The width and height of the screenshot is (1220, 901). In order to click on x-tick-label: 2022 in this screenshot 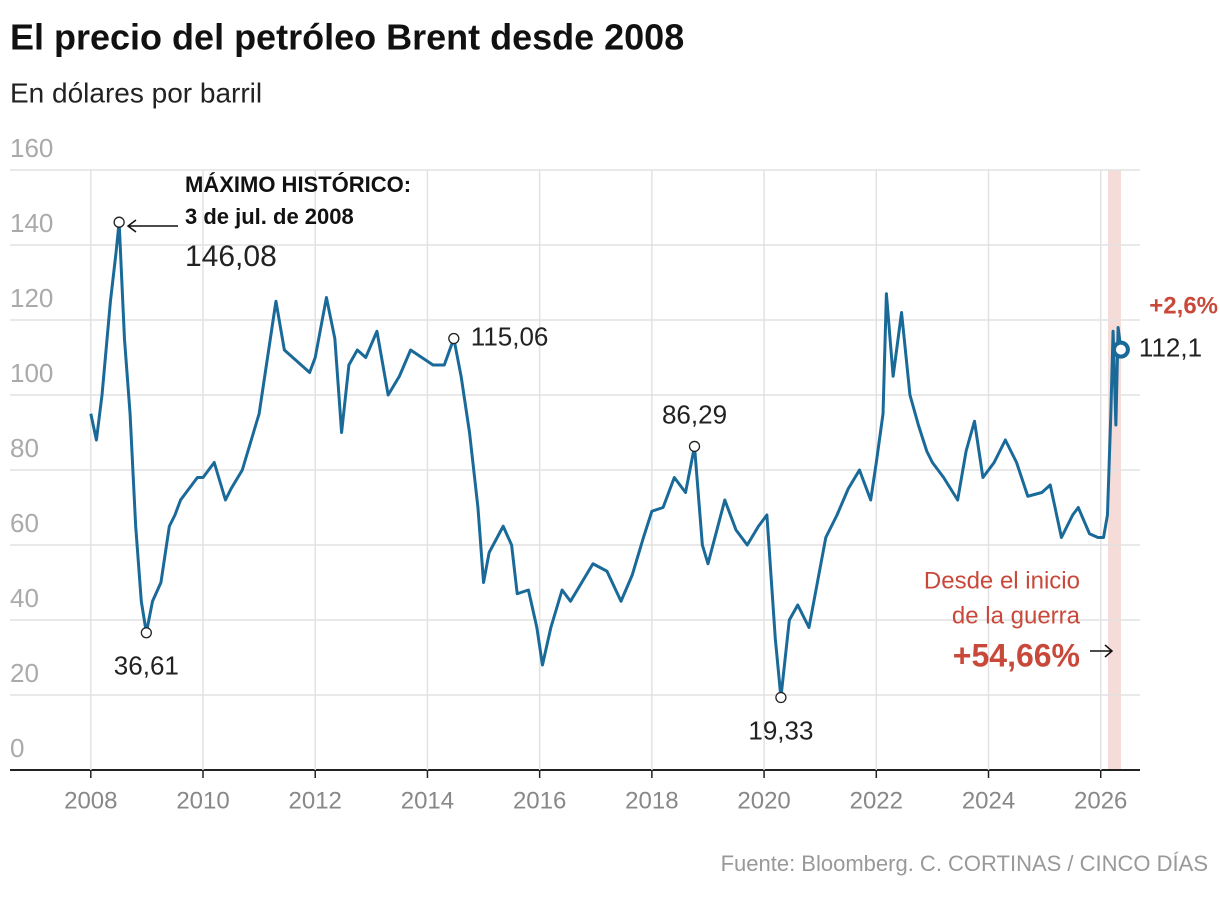, I will do `click(876, 800)`.